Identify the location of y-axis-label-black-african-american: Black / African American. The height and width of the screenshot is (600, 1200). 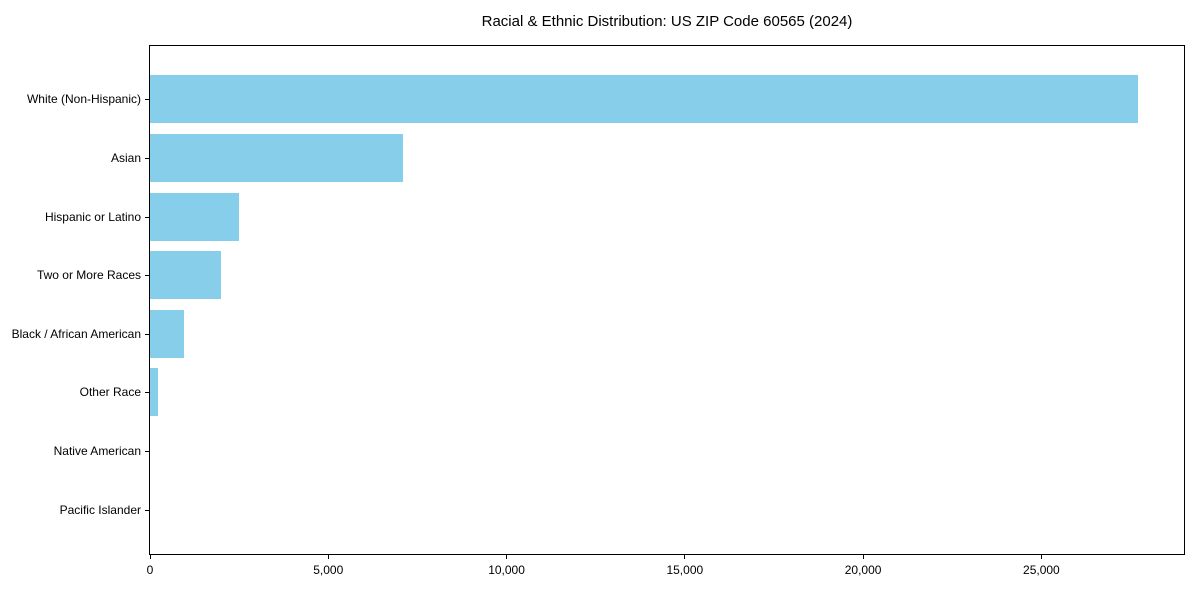
(76, 333).